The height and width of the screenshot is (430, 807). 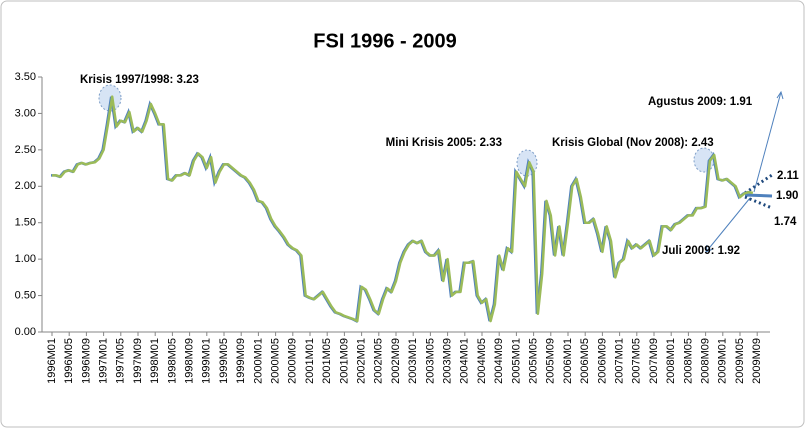 What do you see at coordinates (757, 361) in the screenshot?
I see `x-tick-label: 2009M09` at bounding box center [757, 361].